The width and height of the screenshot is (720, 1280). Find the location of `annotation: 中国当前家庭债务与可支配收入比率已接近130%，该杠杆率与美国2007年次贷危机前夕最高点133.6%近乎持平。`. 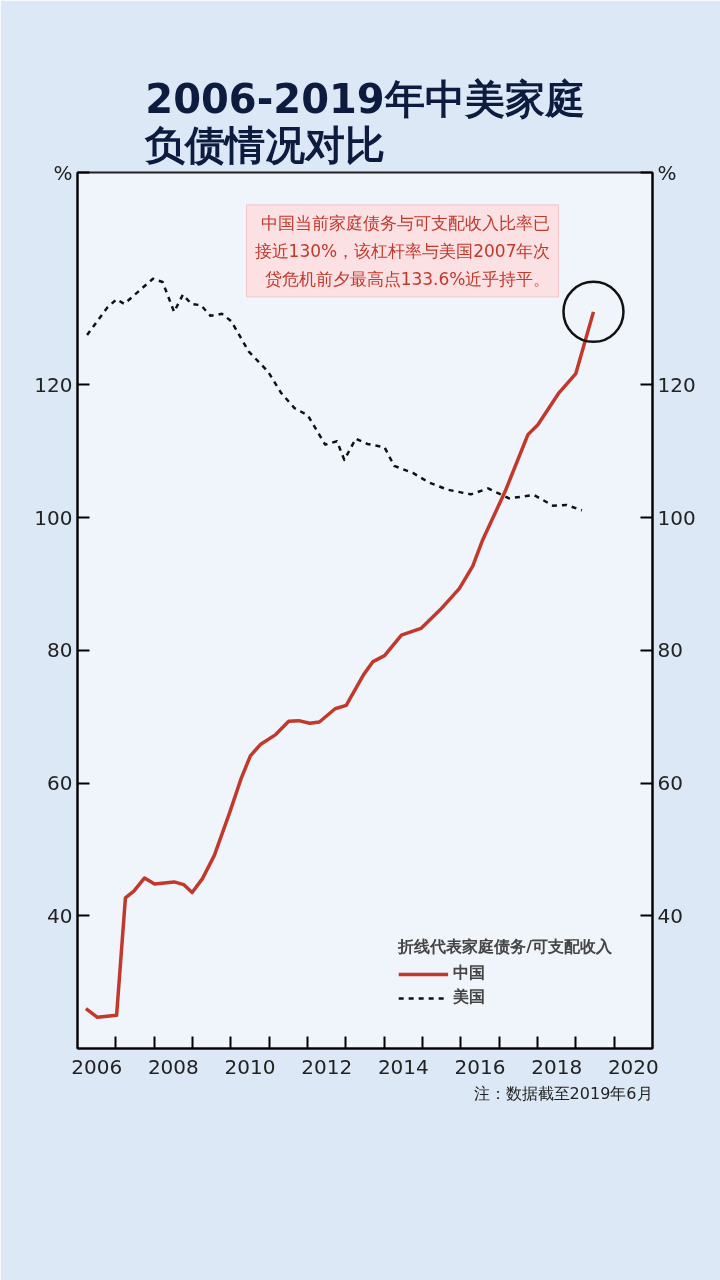

annotation: 中国当前家庭债务与可支配收入比率已接近130%，该杠杆率与美国2007年次贷危机前夕最高点133.6%近乎持平。 is located at coordinates (402, 250).